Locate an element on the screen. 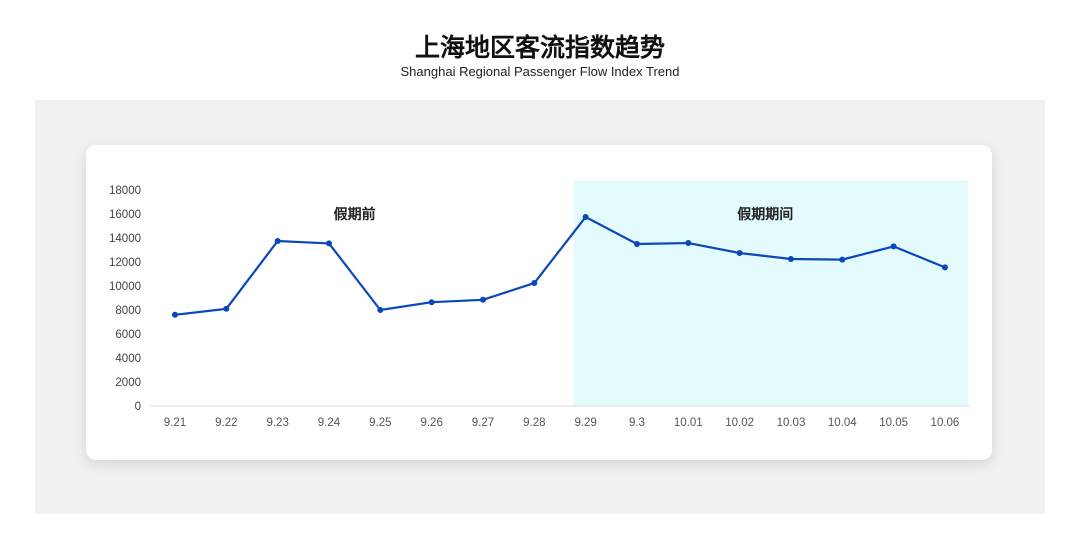 Image resolution: width=1080 pixels, height=547 pixels. series-line is located at coordinates (560, 265).